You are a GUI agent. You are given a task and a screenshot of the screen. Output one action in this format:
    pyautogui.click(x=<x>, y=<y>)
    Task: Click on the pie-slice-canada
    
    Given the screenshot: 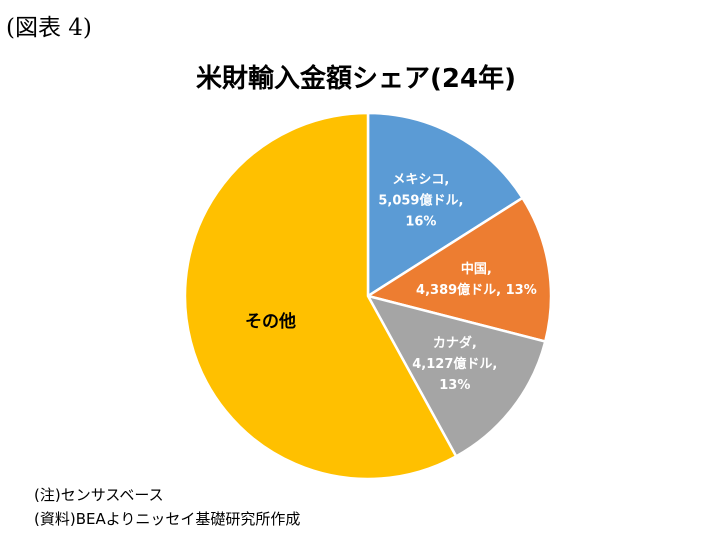 What is the action you would take?
    pyautogui.click(x=456, y=376)
    